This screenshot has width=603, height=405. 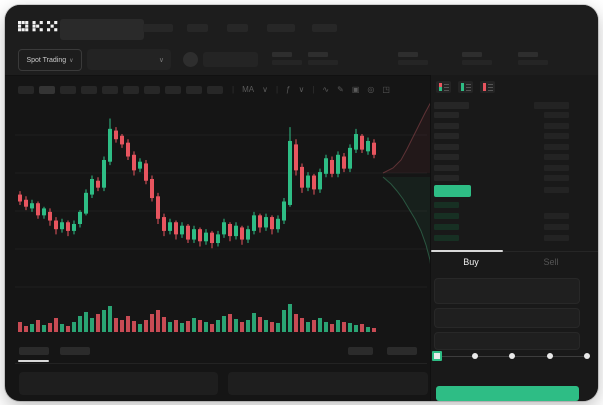 What do you see at coordinates (452, 191) in the screenshot?
I see `orderbook-last-price` at bounding box center [452, 191].